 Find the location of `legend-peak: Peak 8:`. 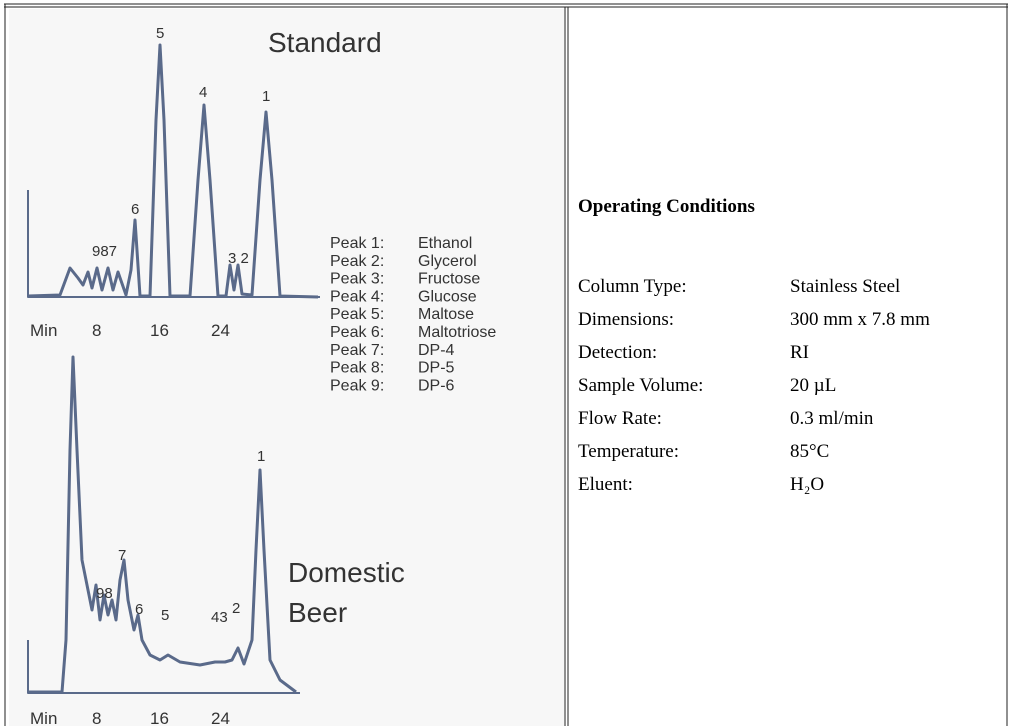

legend-peak: Peak 8: is located at coordinates (357, 368).